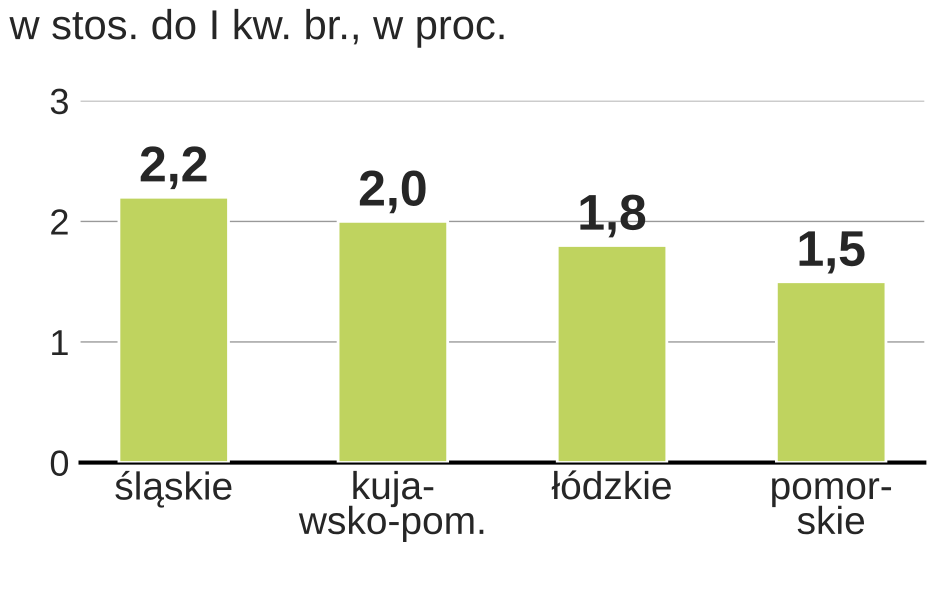  Describe the element at coordinates (59, 221) in the screenshot. I see `y-tick-label: 2` at that location.